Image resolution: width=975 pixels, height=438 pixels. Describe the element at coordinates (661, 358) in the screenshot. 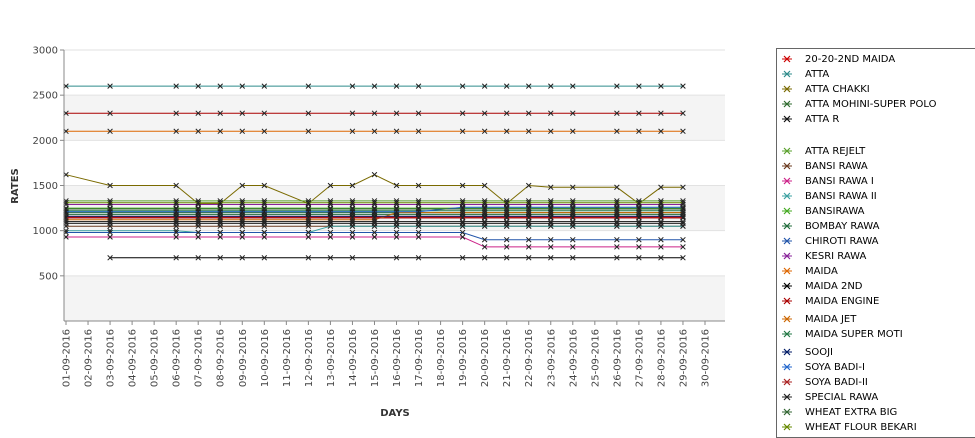

I see `x-tick-label: 28-09-2016` at that location.